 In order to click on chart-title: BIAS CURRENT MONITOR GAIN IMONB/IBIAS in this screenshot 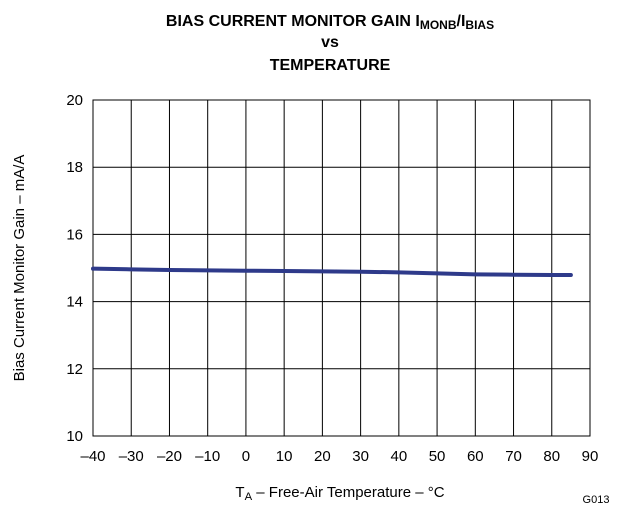, I will do `click(330, 22)`.